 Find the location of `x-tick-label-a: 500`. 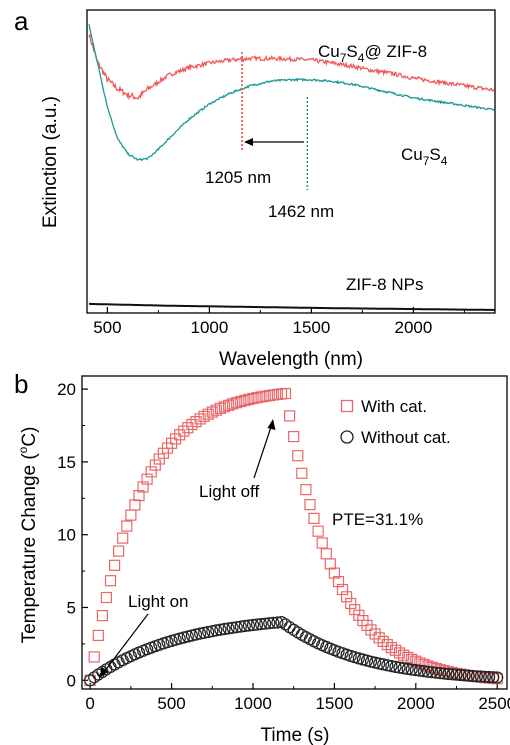

x-tick-label-a: 500 is located at coordinates (107, 327).